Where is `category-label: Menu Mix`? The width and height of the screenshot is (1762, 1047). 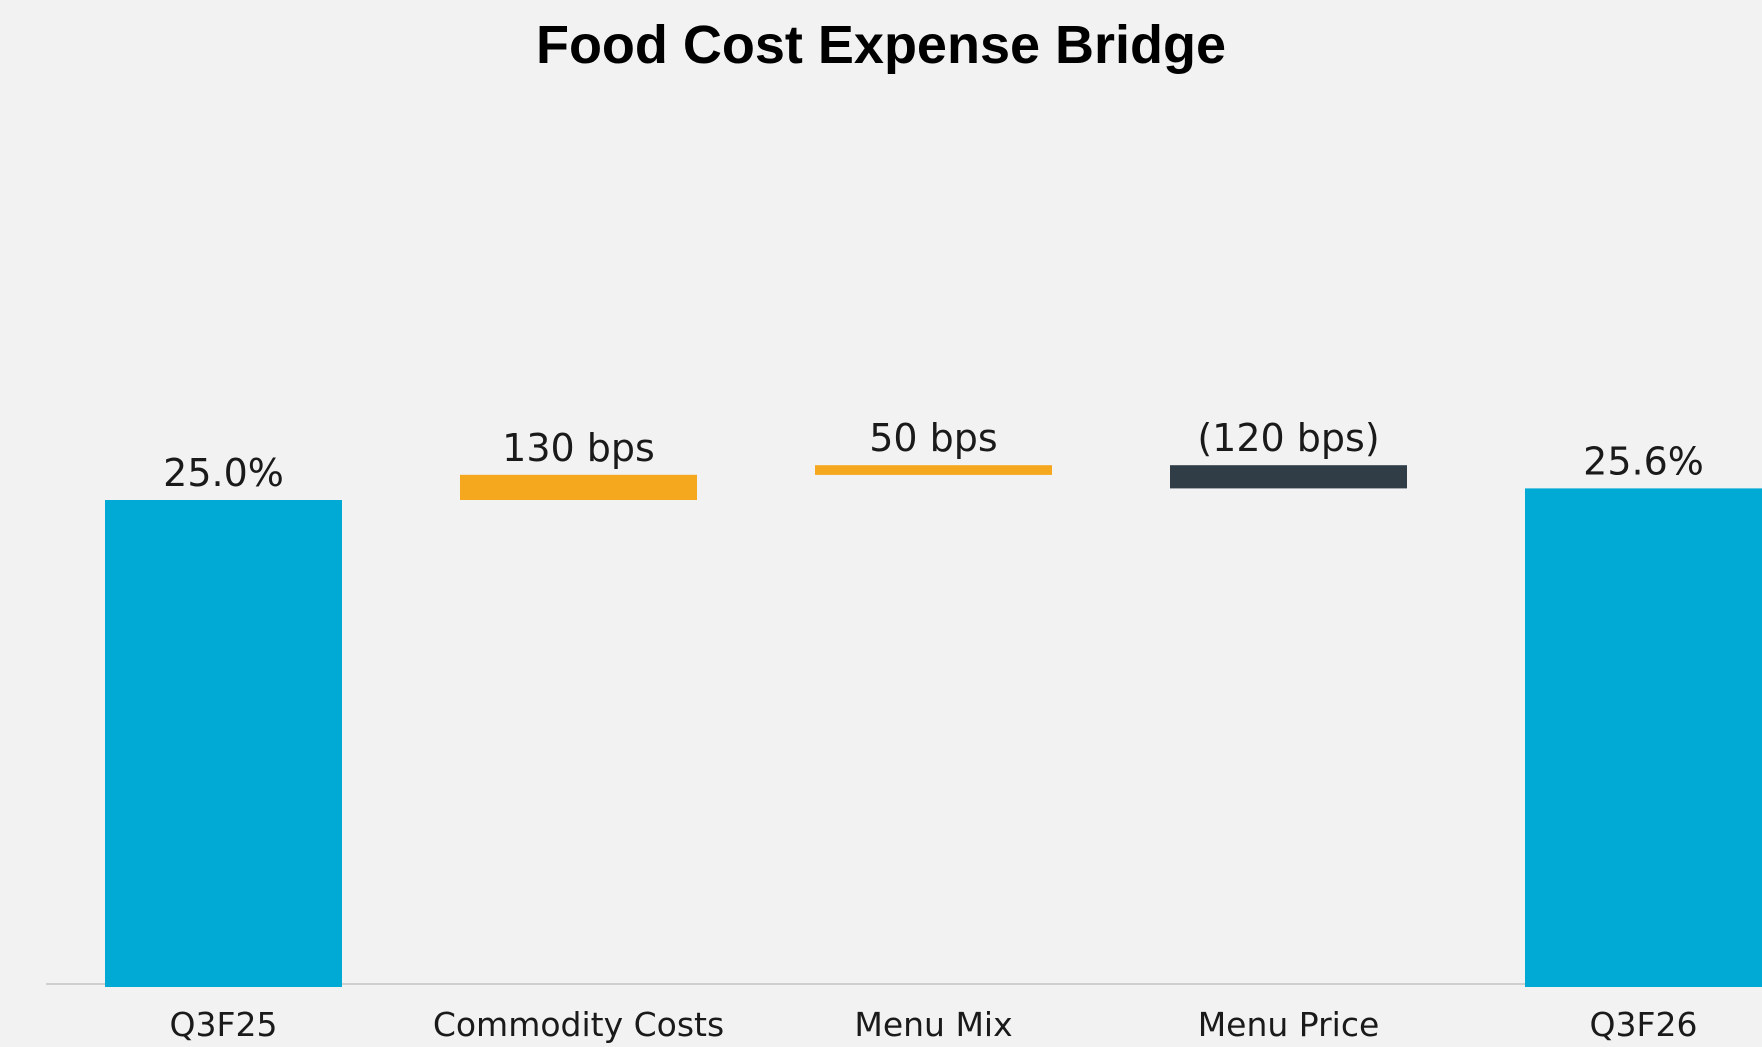 category-label: Menu Mix is located at coordinates (933, 1024).